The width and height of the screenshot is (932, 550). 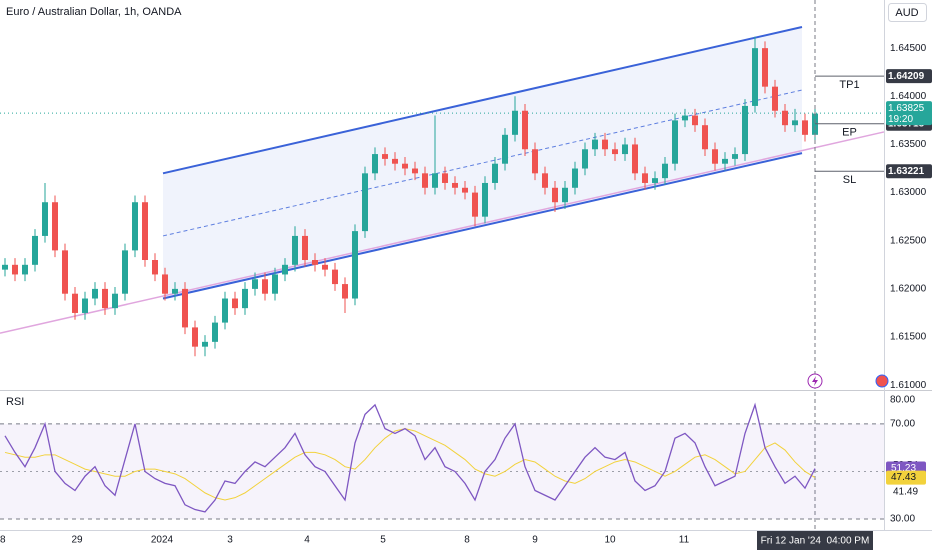 What do you see at coordinates (882, 381) in the screenshot?
I see `flag-icon` at bounding box center [882, 381].